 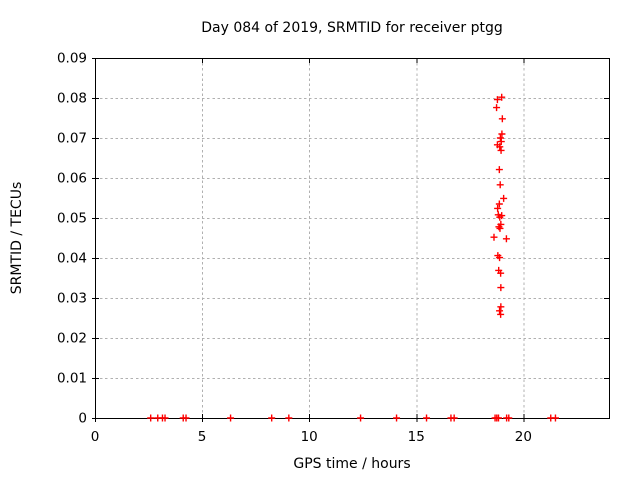 What do you see at coordinates (72, 379) in the screenshot?
I see `y-tick-label: 0.01` at bounding box center [72, 379].